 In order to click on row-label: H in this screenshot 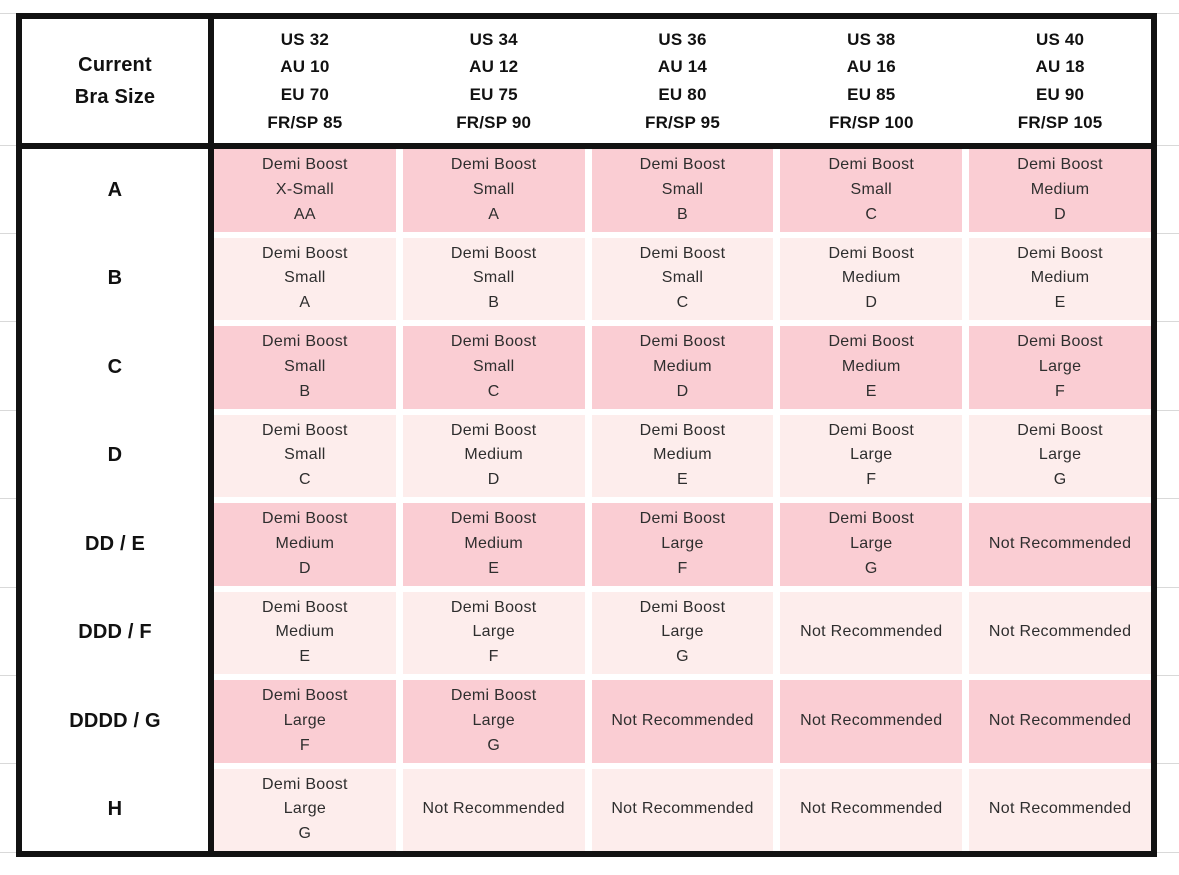, I will do `click(115, 809)`.